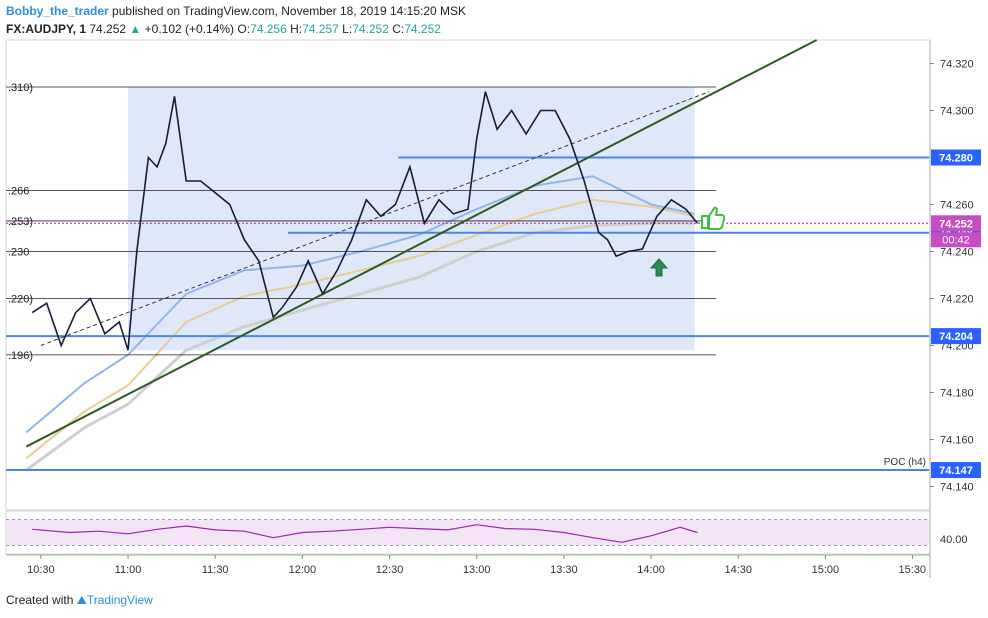 This screenshot has height=618, width=988. I want to click on y-tick-label: 74.240, so click(957, 253).